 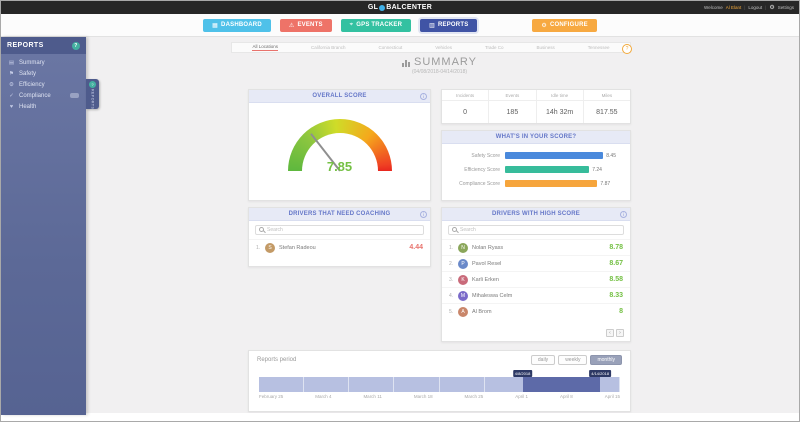 I want to click on nav-gps-tracker-button: ⌖ GPS TRACKER, so click(x=376, y=25).